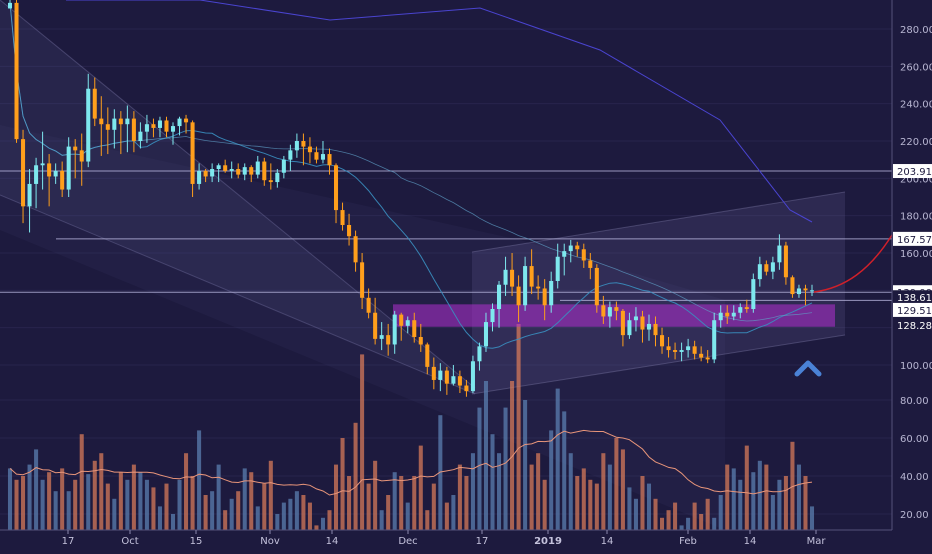 Image resolution: width=932 pixels, height=554 pixels. Describe the element at coordinates (914, 477) in the screenshot. I see `y-tick-label: 40.00` at that location.